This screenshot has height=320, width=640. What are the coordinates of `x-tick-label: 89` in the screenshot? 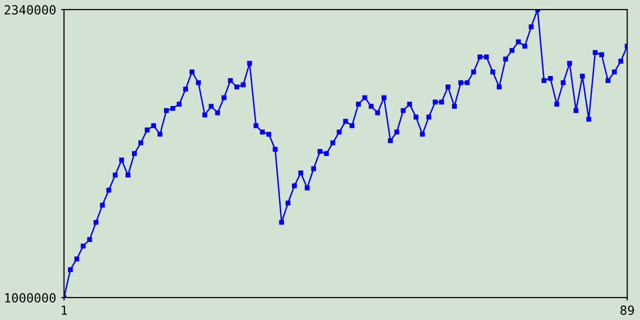 It's located at (627, 310).